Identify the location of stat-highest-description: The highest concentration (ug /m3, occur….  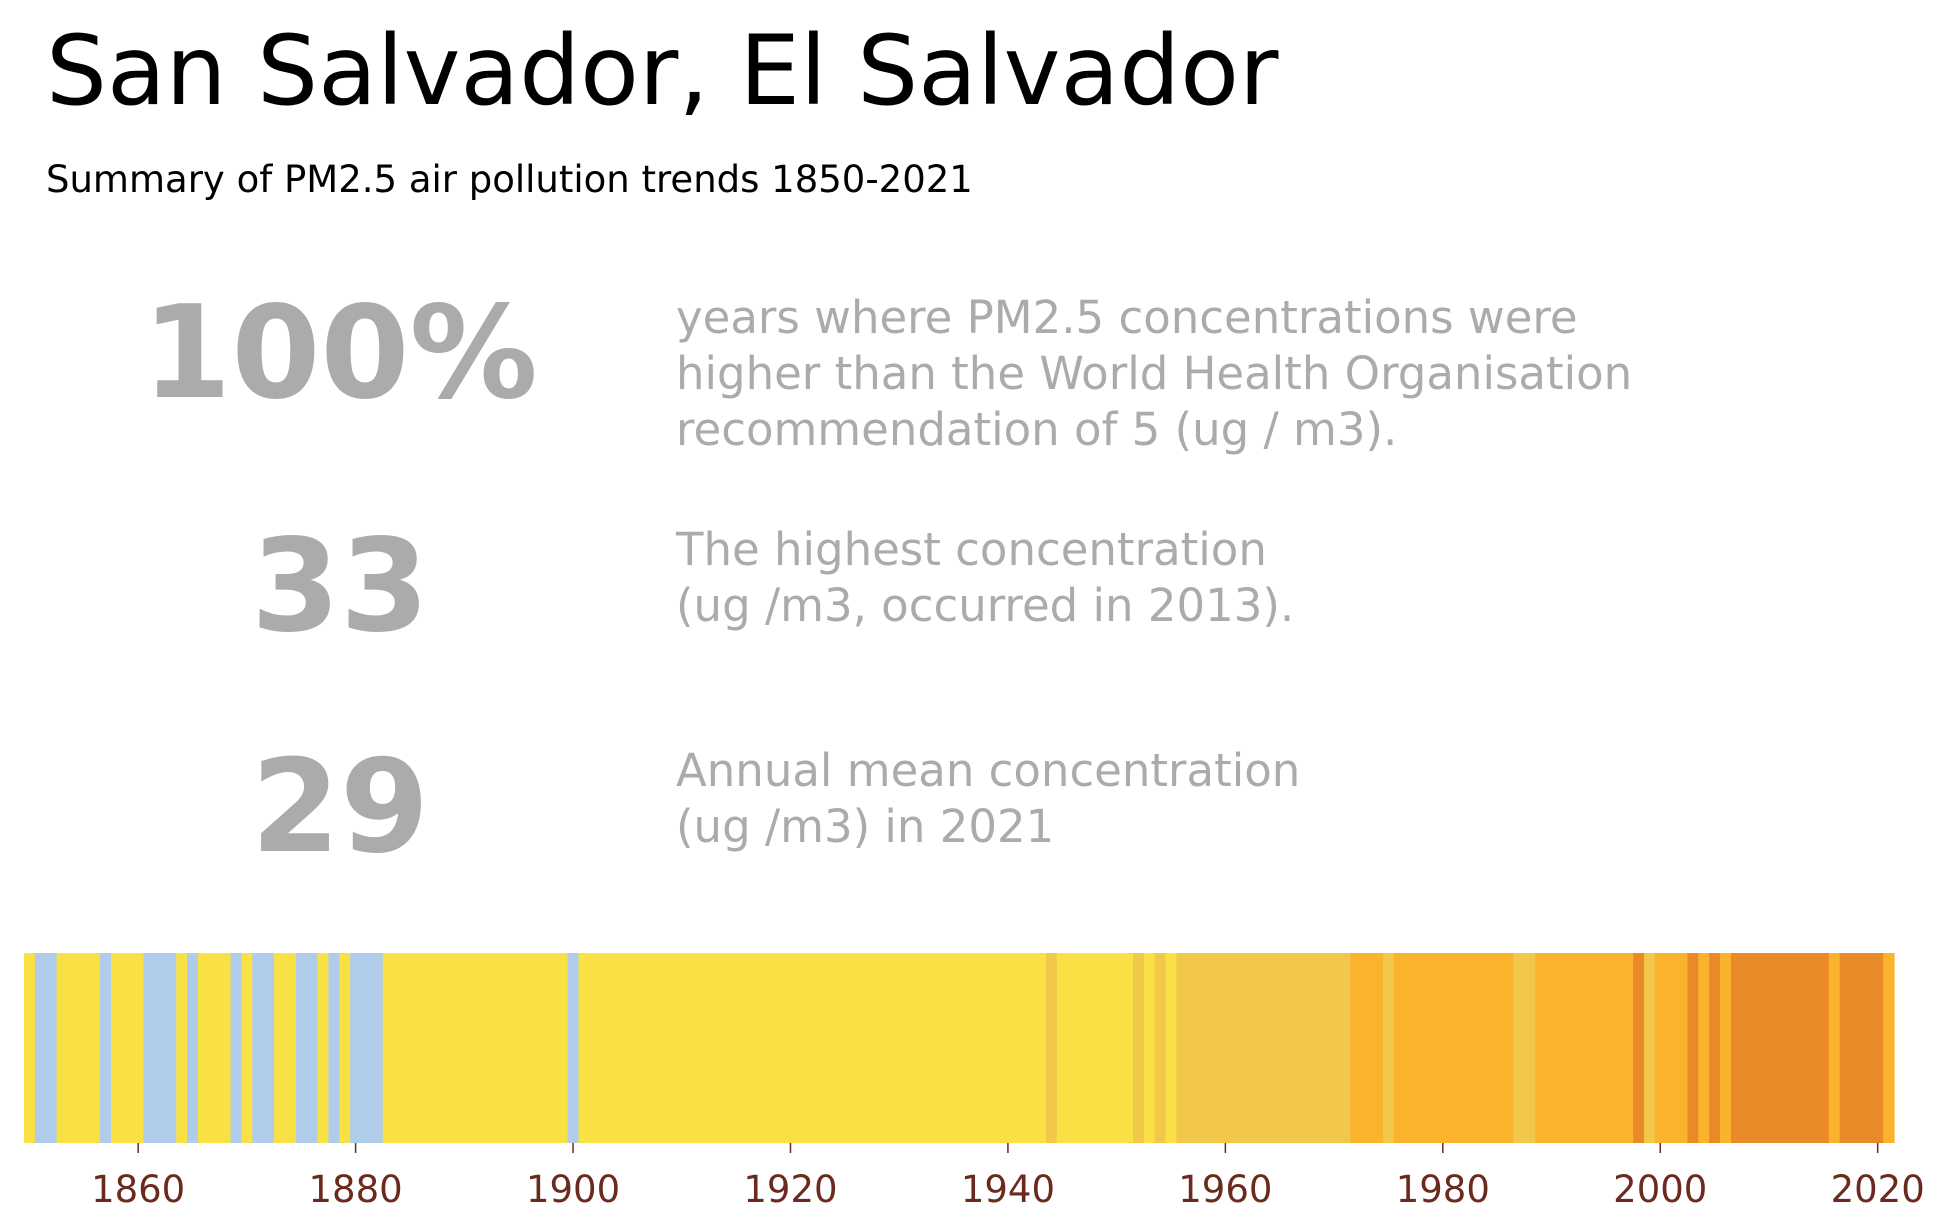
(985, 578).